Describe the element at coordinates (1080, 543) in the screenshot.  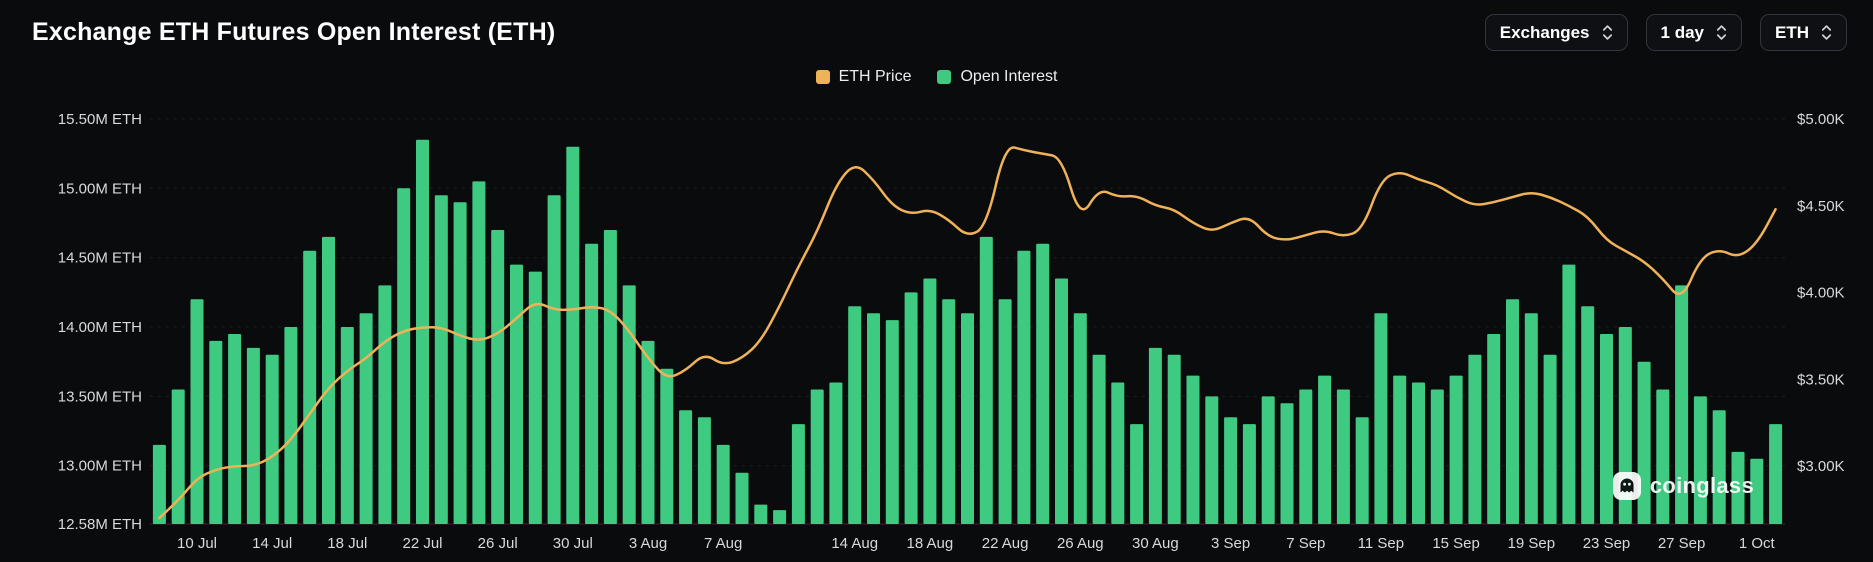
I see `svg-text: 26 Aug` at that location.